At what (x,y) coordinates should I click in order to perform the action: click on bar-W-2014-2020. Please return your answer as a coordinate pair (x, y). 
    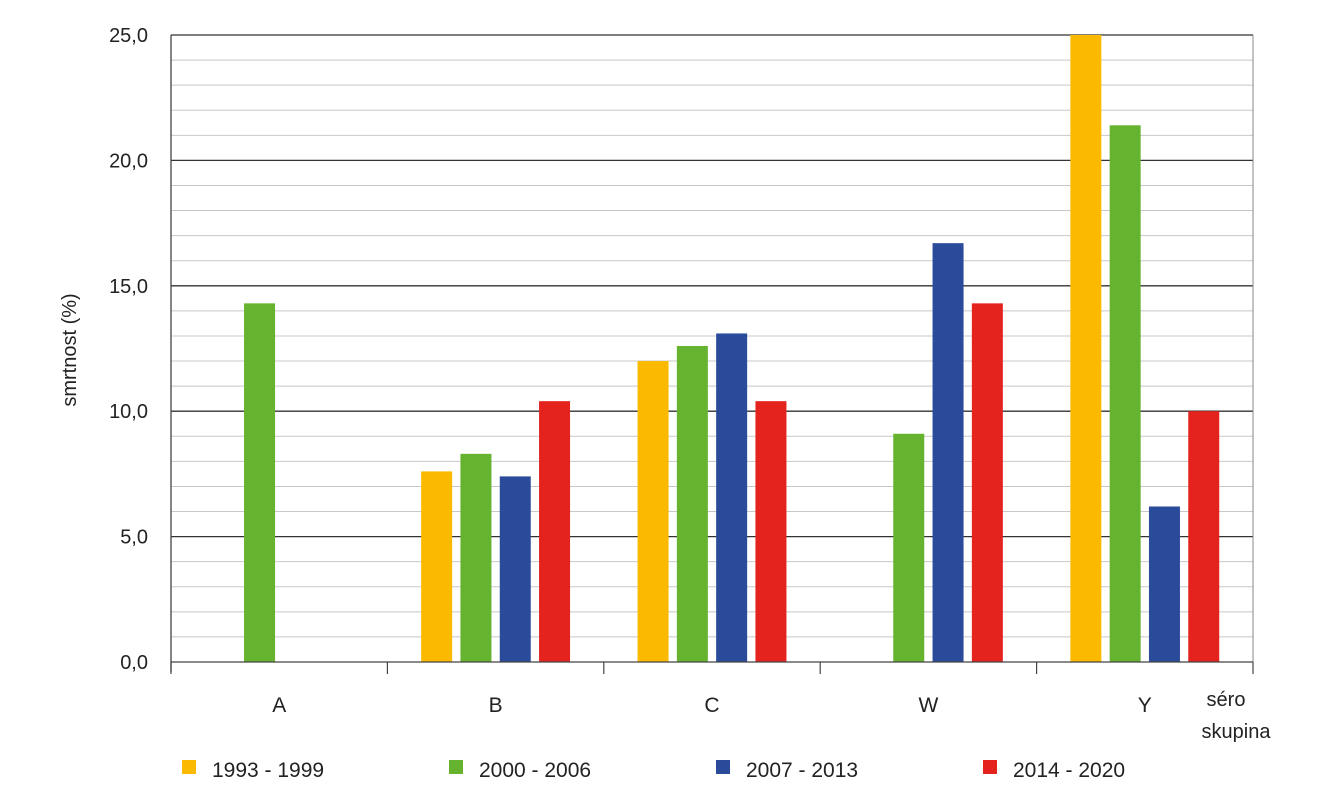
    Looking at the image, I should click on (987, 482).